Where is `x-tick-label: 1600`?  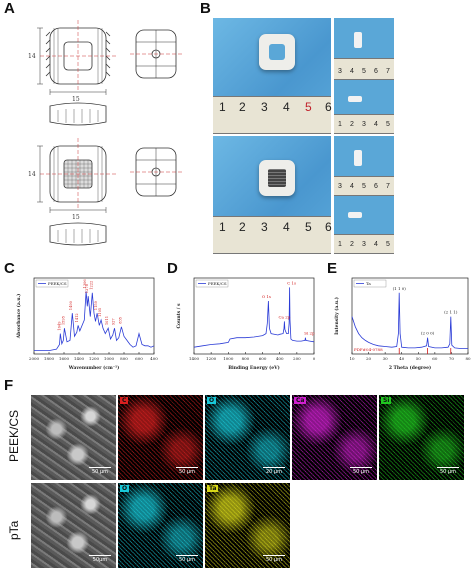
x-tick-label: 1600 is located at coordinates (64, 358).